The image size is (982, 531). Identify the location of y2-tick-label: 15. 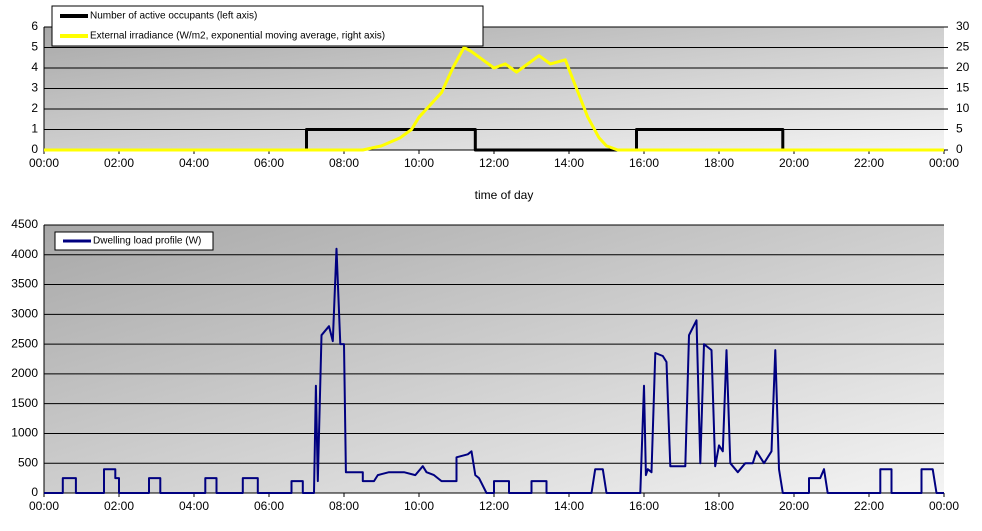
(963, 88).